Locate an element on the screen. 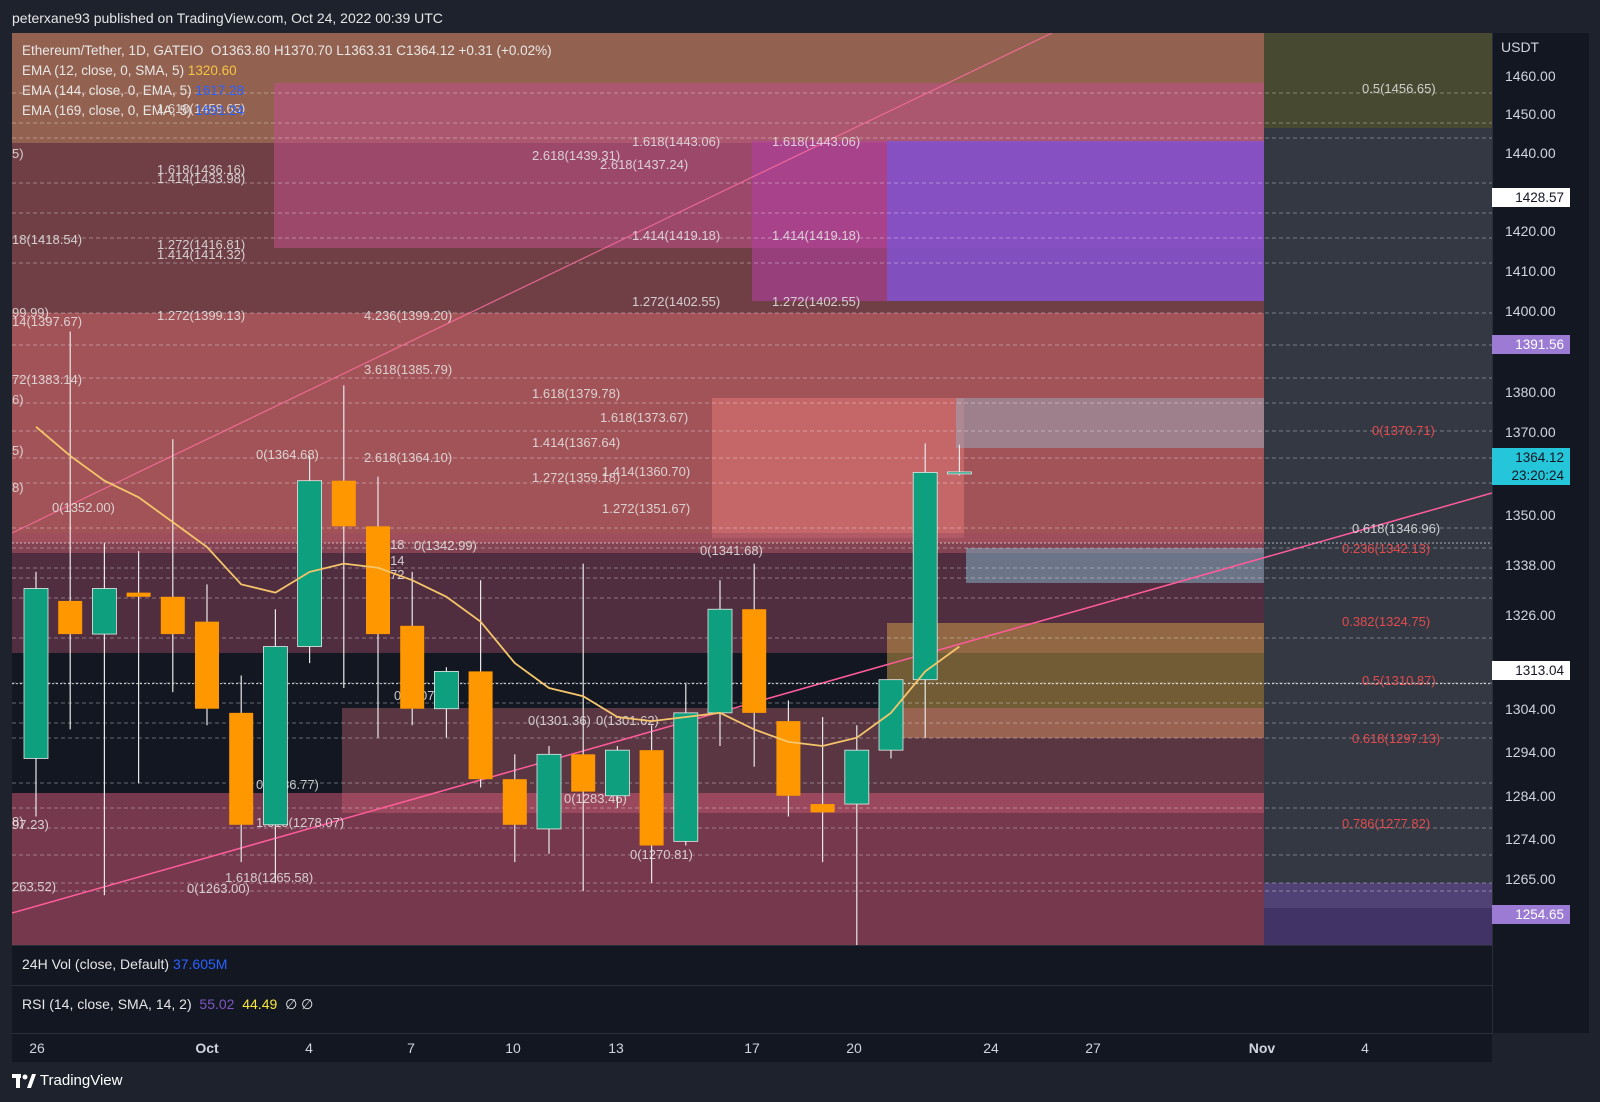  fib-label: 1.618(1458.65) is located at coordinates (201, 108).